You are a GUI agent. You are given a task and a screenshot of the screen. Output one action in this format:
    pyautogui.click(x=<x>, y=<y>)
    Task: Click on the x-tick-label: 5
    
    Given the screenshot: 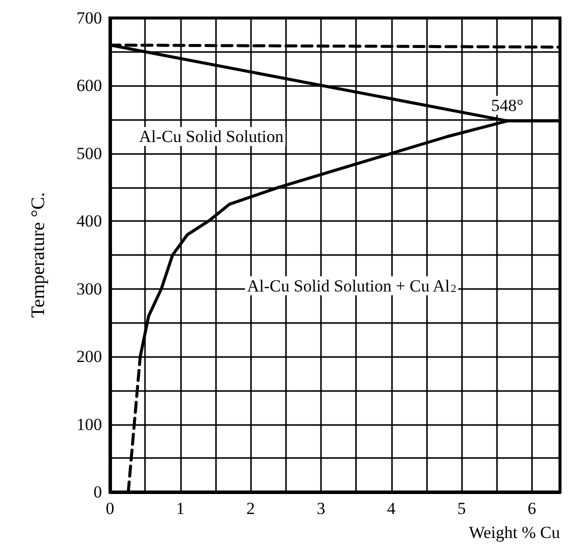 What is the action you would take?
    pyautogui.click(x=461, y=508)
    